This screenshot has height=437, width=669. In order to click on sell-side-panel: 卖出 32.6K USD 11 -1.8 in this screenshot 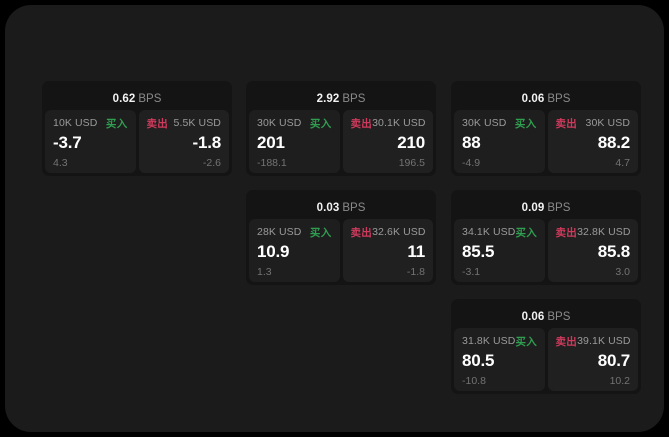, I will do `click(387, 250)`.